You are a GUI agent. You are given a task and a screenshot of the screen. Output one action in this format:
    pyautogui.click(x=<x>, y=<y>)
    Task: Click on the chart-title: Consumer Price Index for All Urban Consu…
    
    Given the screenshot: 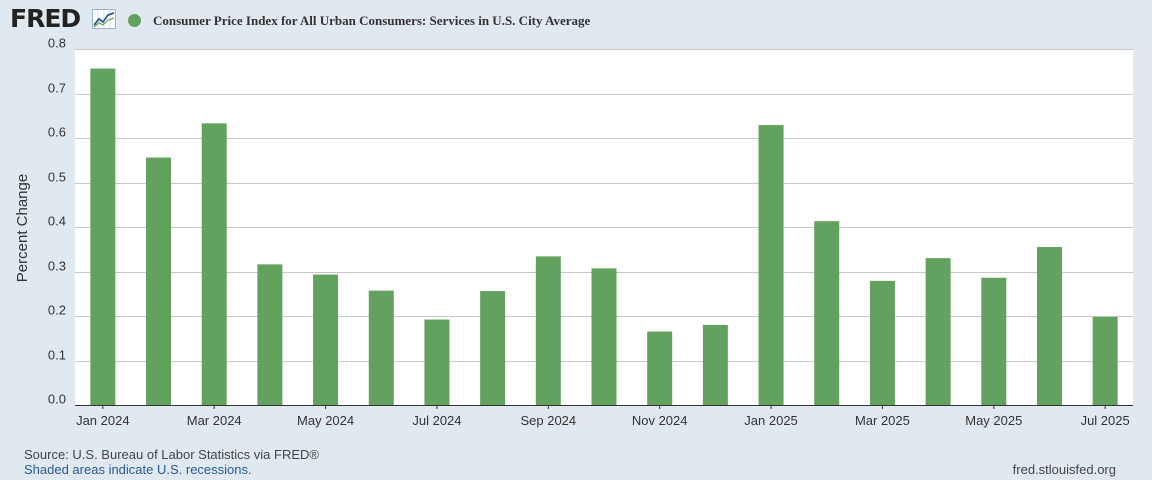 What is the action you would take?
    pyautogui.click(x=372, y=20)
    